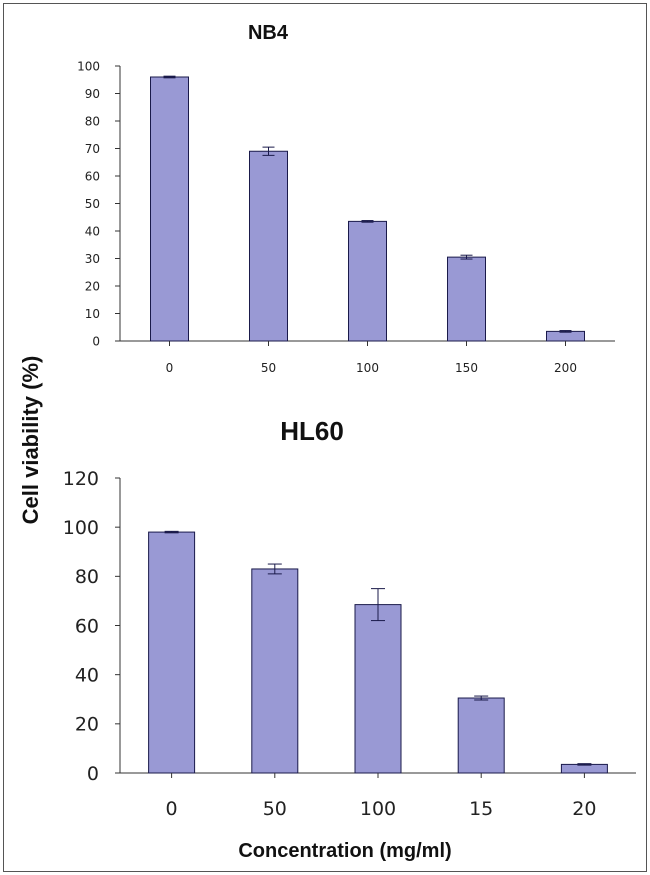  What do you see at coordinates (92, 231) in the screenshot?
I see `y-tick-label-nb4: 40` at bounding box center [92, 231].